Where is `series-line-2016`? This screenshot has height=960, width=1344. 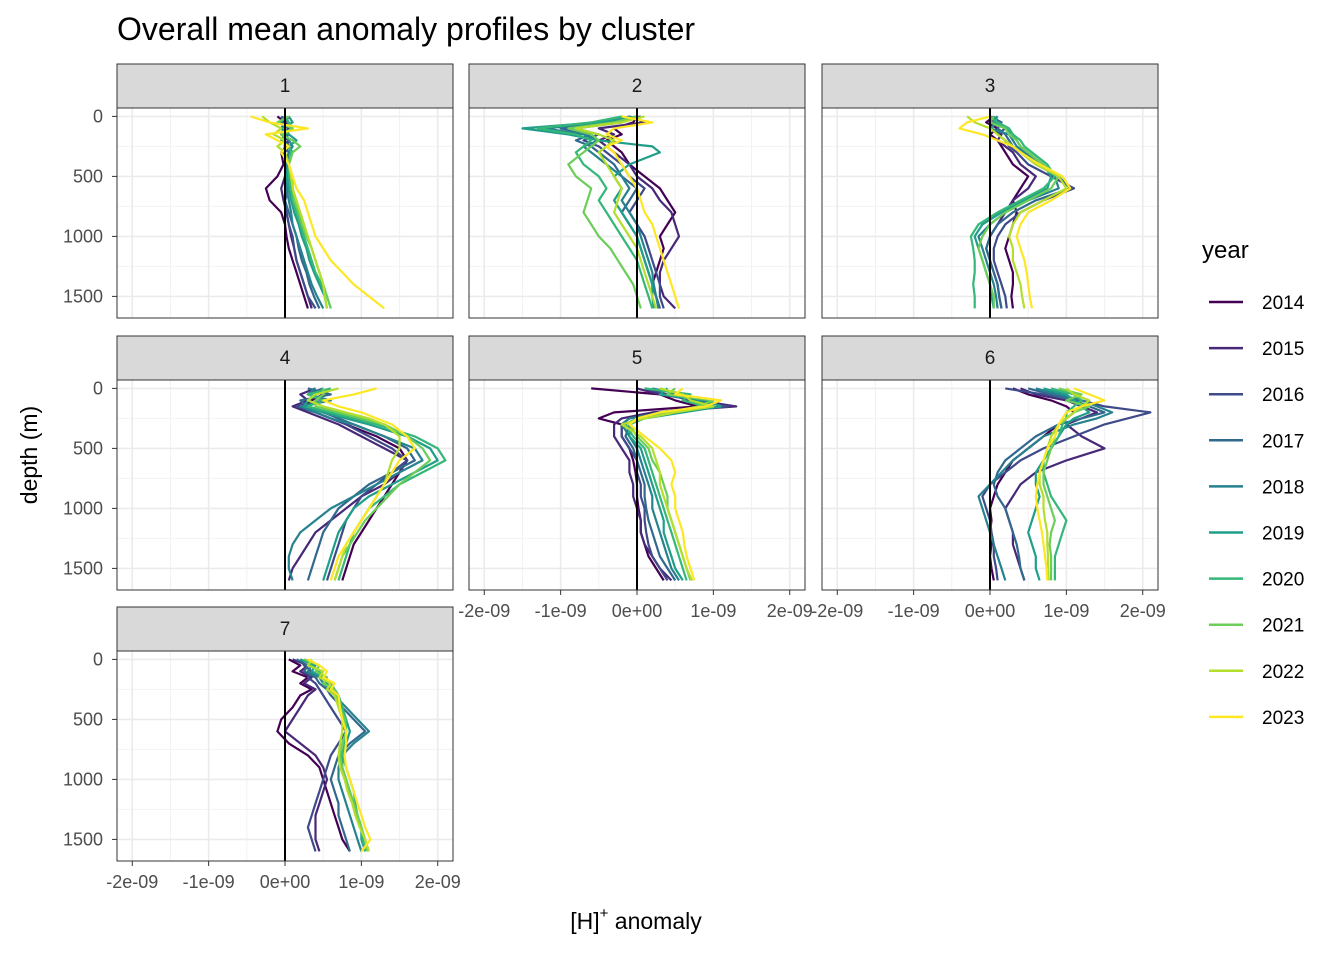 series-line-2016 is located at coordinates (323, 755).